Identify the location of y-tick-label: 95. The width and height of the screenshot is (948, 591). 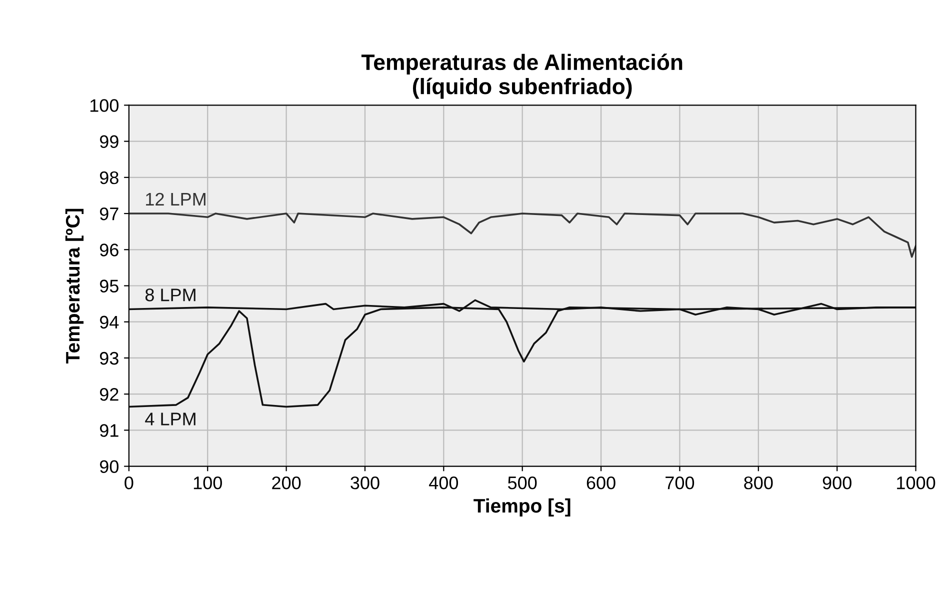
(109, 286).